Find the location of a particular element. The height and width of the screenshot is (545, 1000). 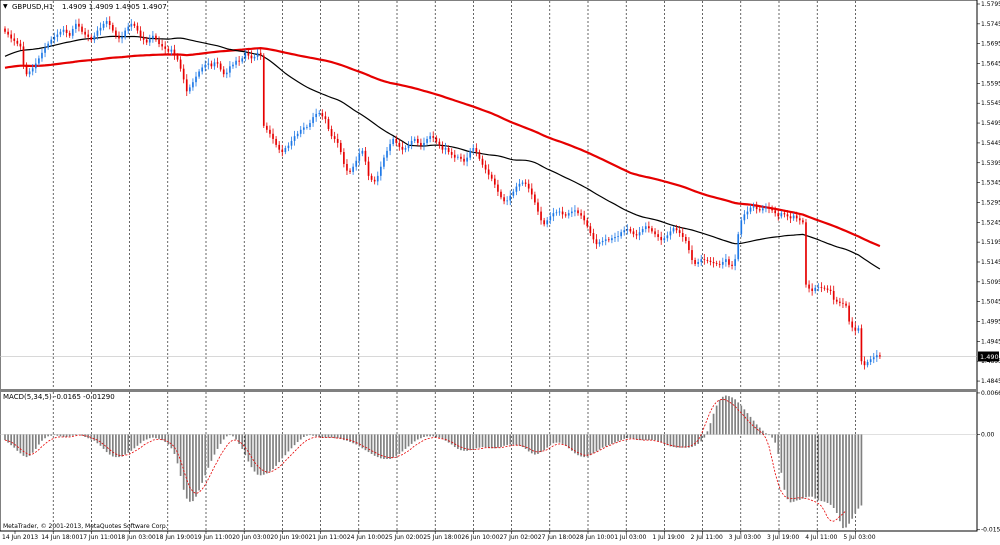

pane-separator is located at coordinates (488, 390).